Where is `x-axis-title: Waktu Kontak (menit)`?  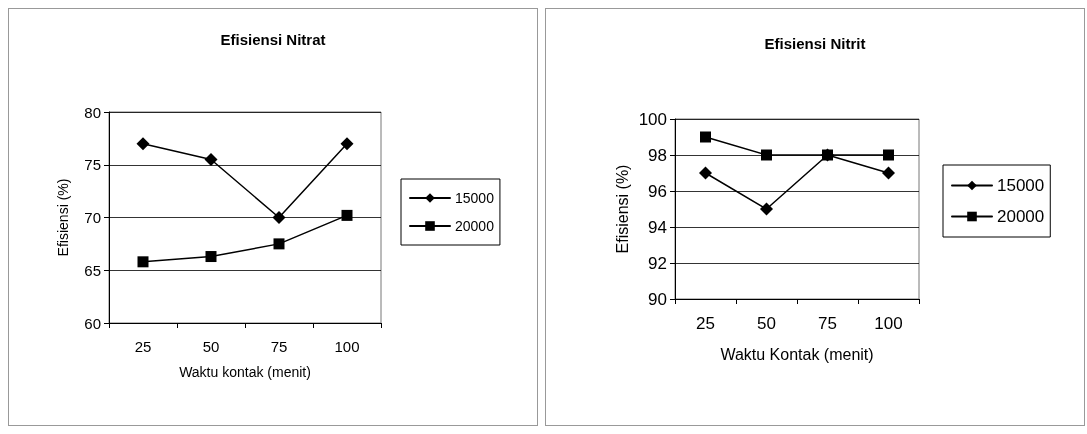 x-axis-title: Waktu Kontak (menit) is located at coordinates (797, 355).